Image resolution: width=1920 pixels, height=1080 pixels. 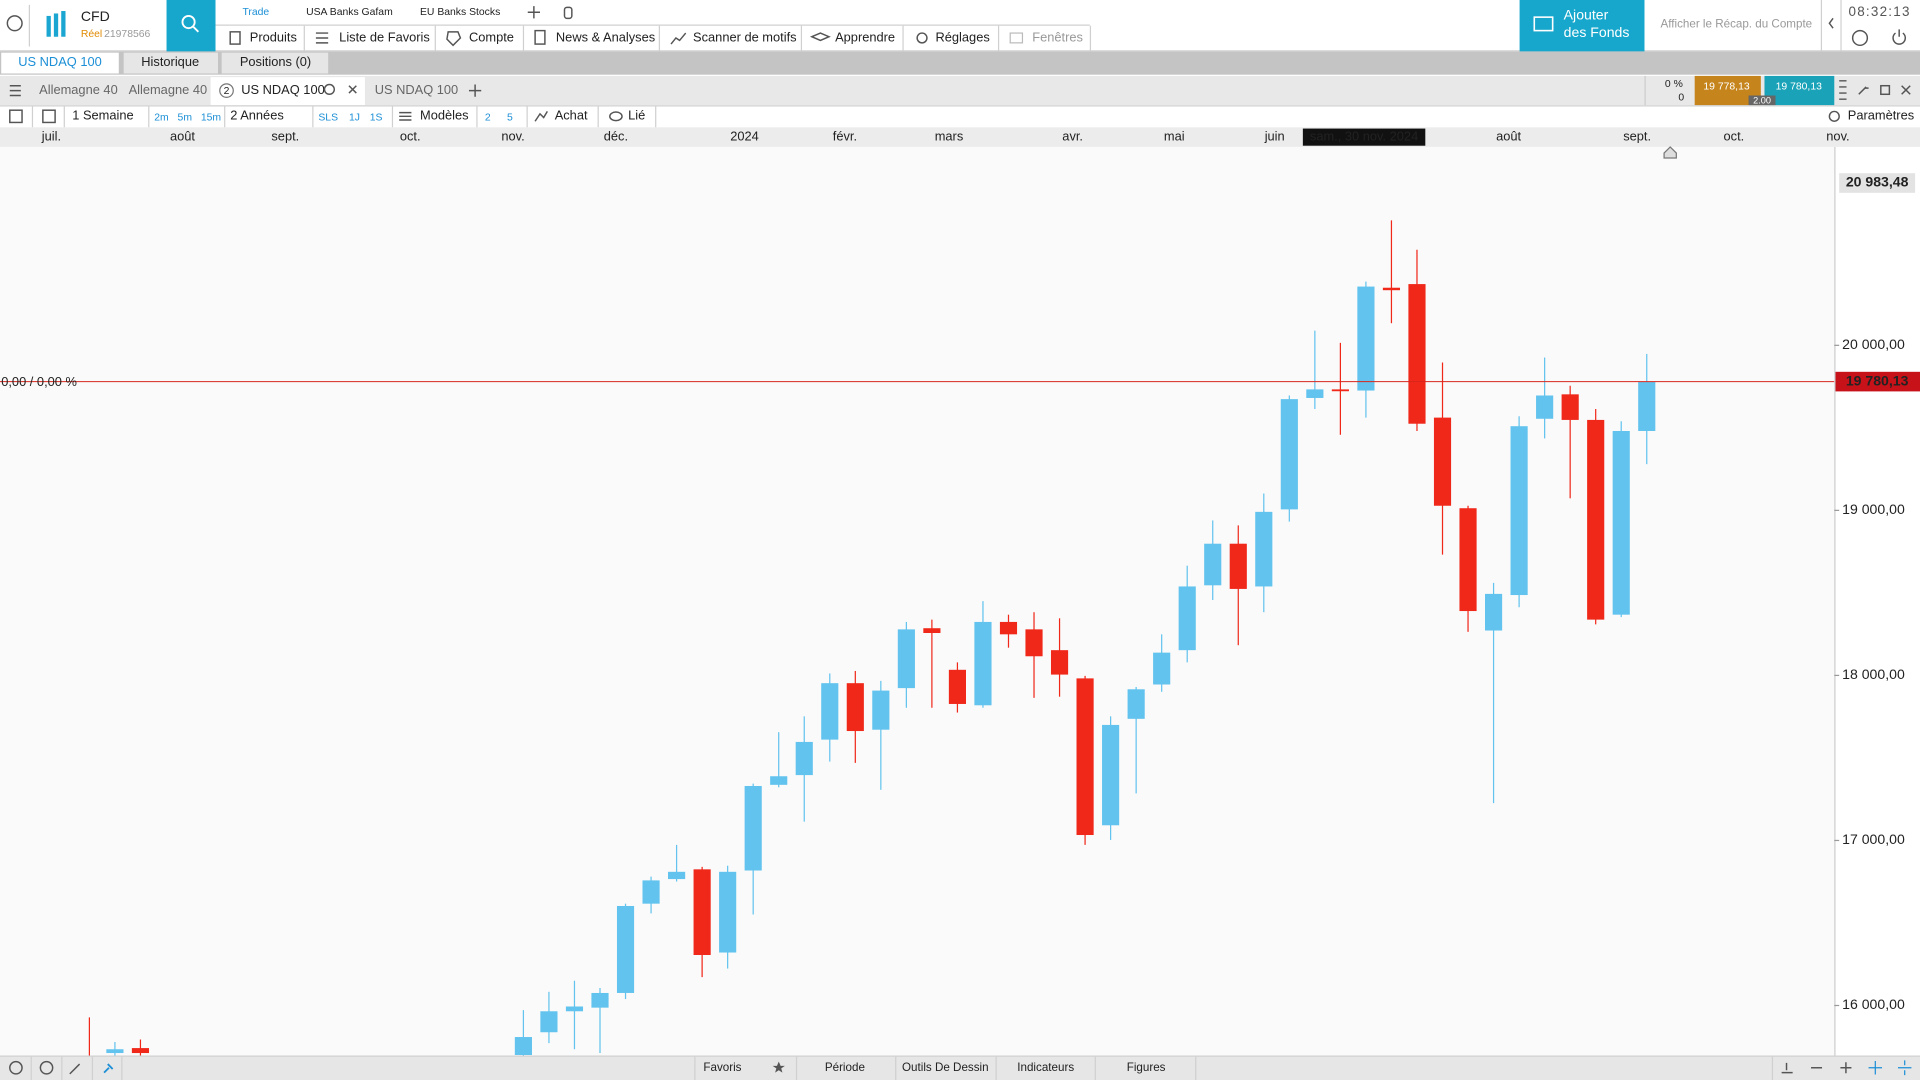 I want to click on expand-icon, so click(x=1863, y=90).